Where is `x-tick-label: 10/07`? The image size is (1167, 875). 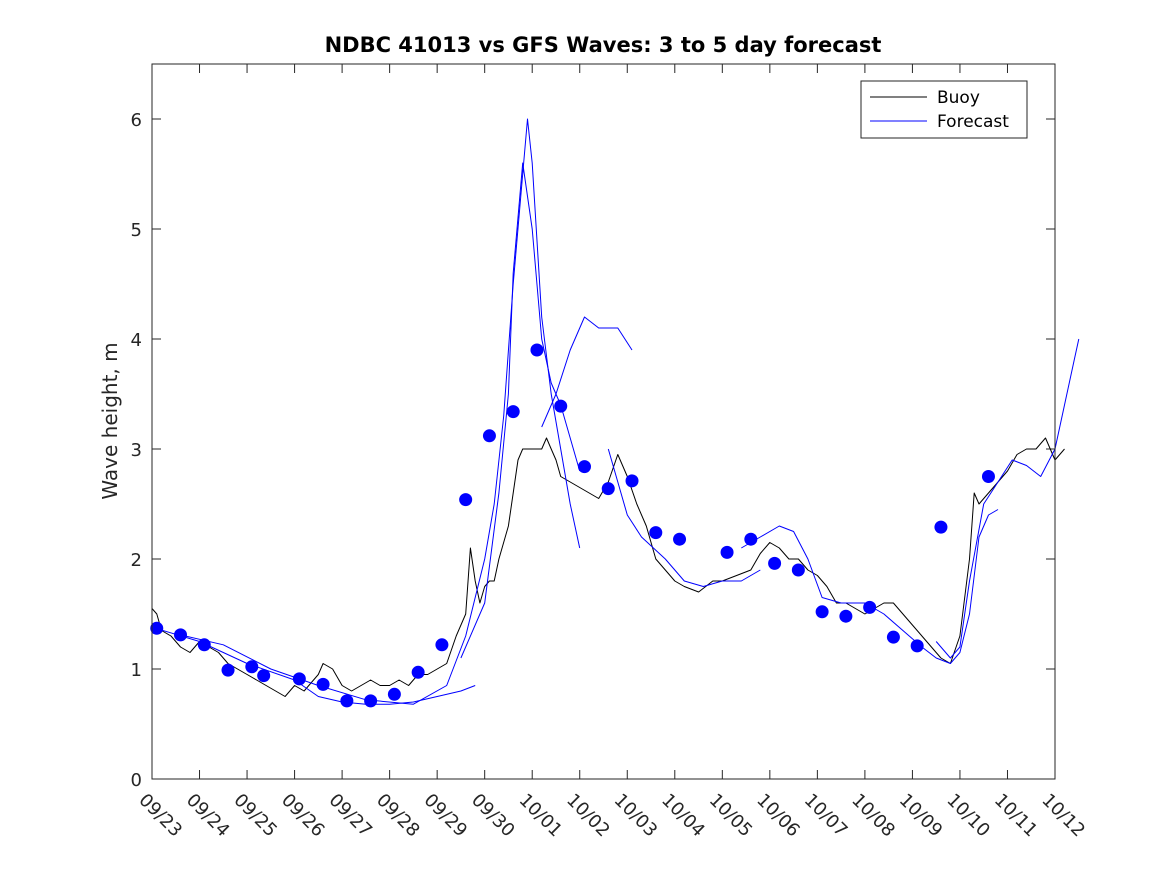
x-tick-label: 10/07 is located at coordinates (826, 816).